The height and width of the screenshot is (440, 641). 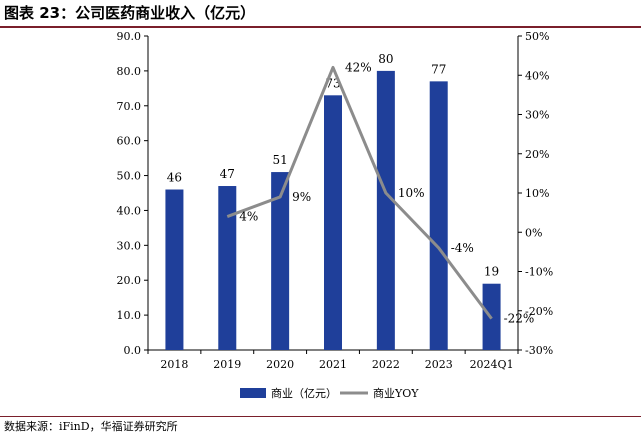 What do you see at coordinates (174, 269) in the screenshot?
I see `bar-2018` at bounding box center [174, 269].